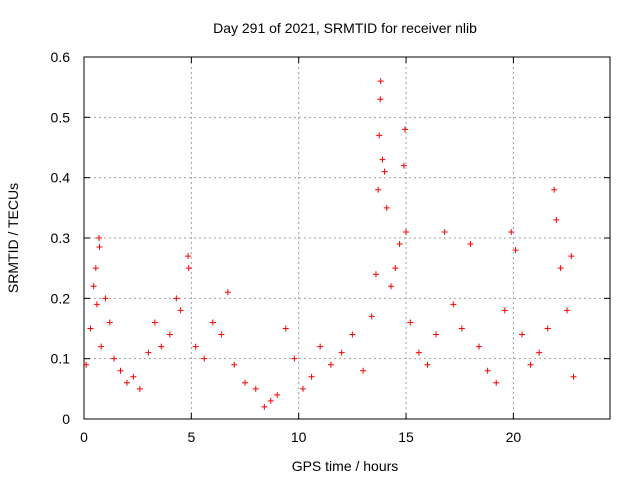 The width and height of the screenshot is (640, 480). I want to click on y-tick-label: 0.3, so click(61, 238).